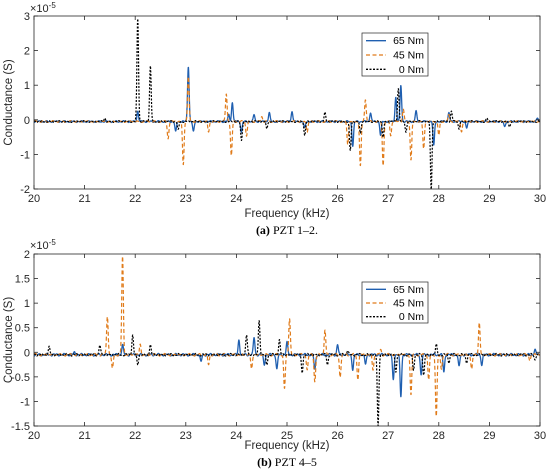  Describe the element at coordinates (287, 367) in the screenshot. I see `series-line-65-nm` at that location.